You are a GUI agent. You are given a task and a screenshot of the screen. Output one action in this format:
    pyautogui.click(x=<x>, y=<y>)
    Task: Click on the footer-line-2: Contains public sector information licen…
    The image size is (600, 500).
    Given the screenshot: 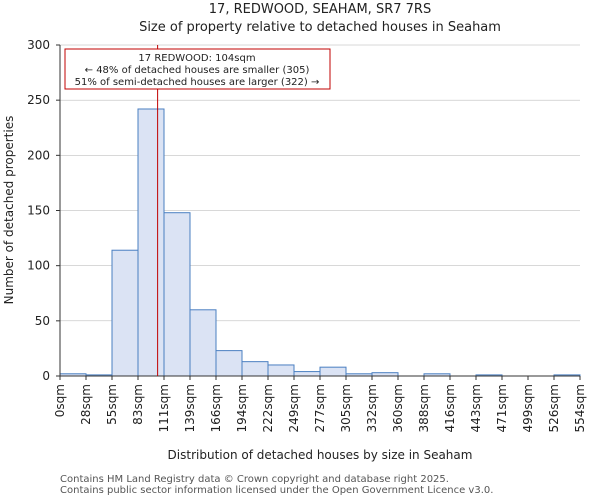 What is the action you would take?
    pyautogui.click(x=277, y=490)
    